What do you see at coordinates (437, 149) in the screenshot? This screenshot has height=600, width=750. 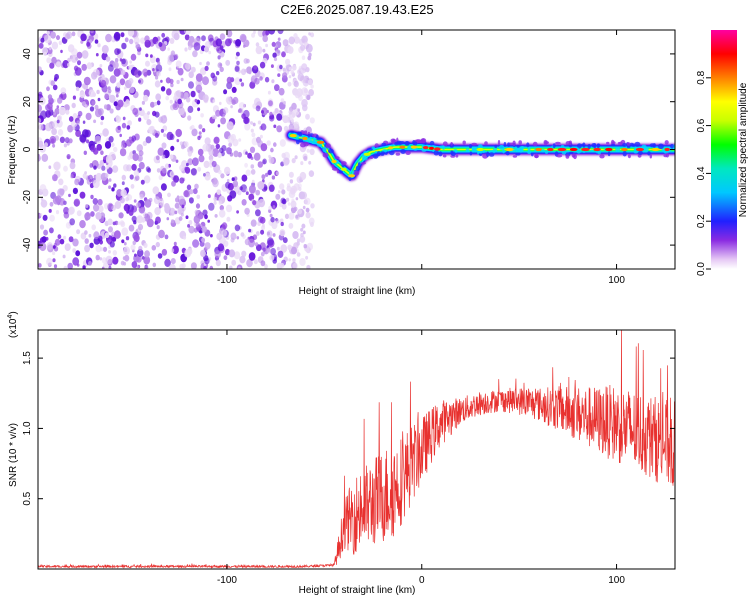 I see `ridge-hotspot` at bounding box center [437, 149].